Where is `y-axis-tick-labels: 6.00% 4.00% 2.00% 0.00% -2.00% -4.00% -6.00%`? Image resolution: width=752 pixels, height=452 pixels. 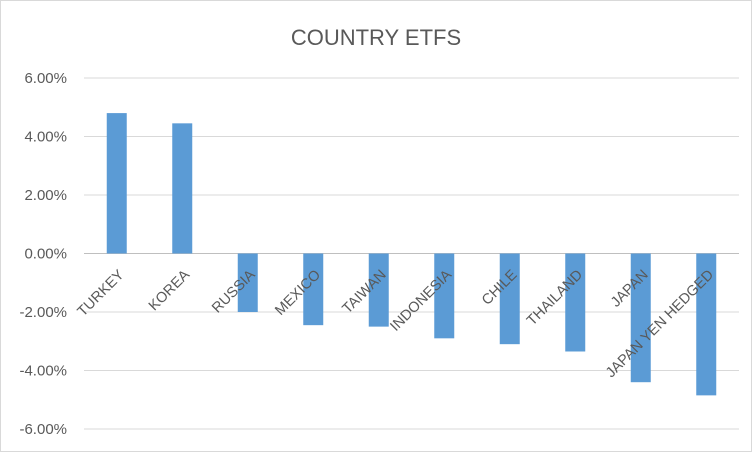 y-axis-tick-labels: 6.00% 4.00% 2.00% 0.00% -2.00% -4.00% -6.00% is located at coordinates (43, 254).